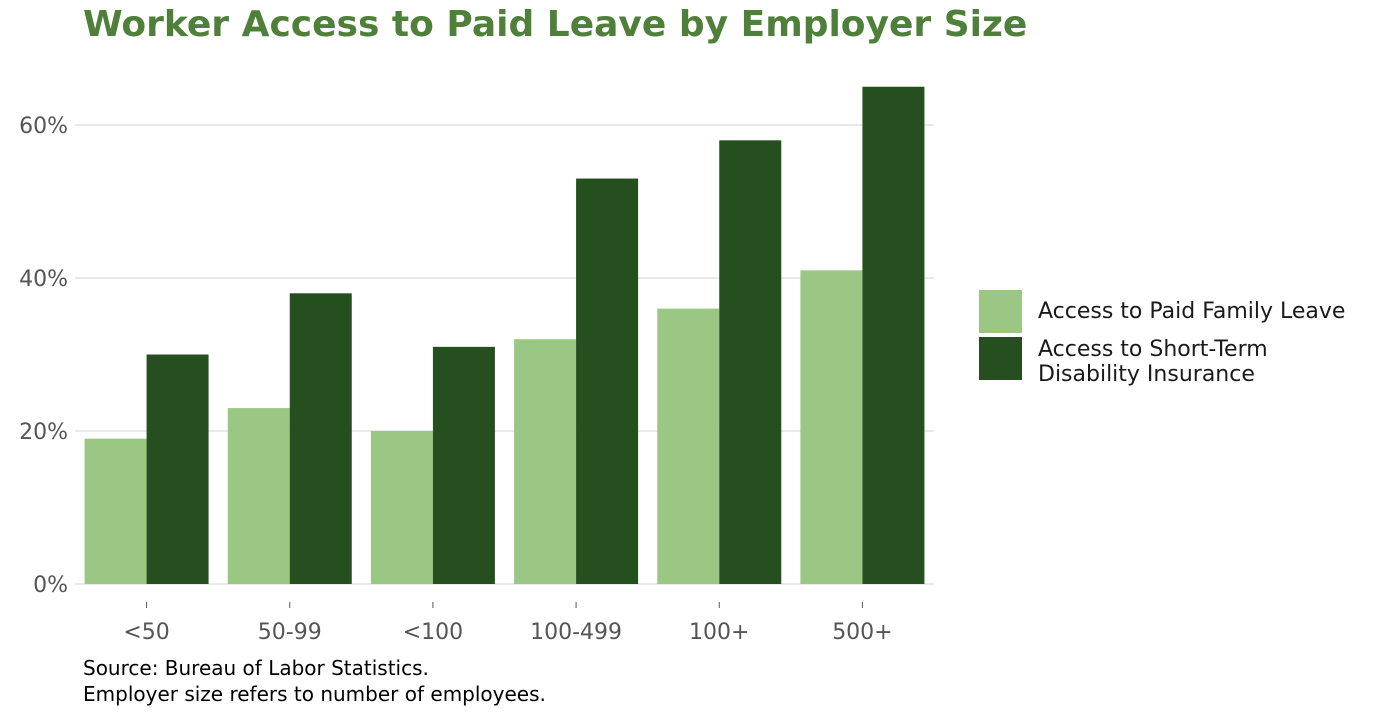  I want to click on y-tick-label: 40%, so click(43, 279).